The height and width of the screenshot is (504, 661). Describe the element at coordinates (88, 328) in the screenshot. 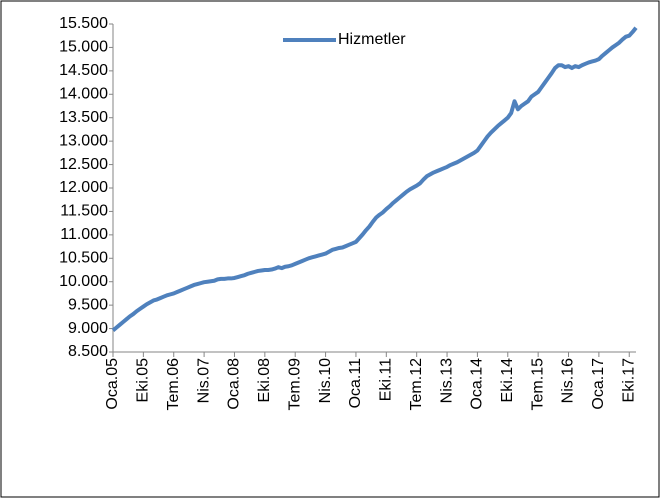

I see `y-tick-label: 9.000` at that location.